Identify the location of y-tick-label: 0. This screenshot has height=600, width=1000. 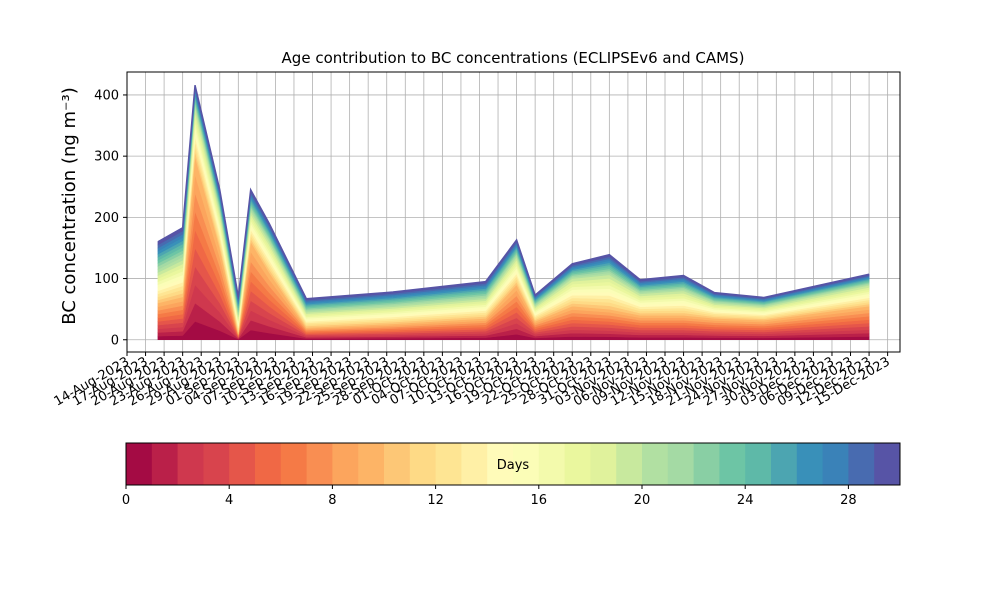
(115, 340).